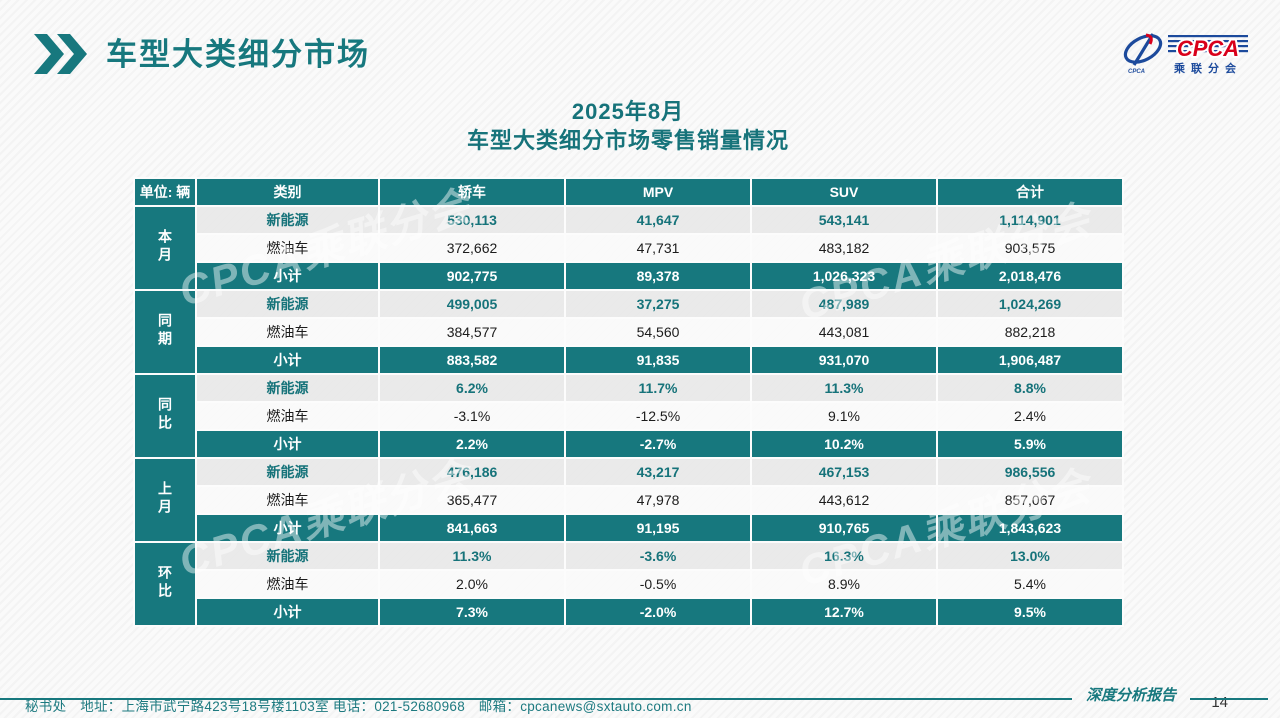  I want to click on table-row: 环比 新能源 11.3% -3.6% 16.3% 13.0%, so click(628, 584).